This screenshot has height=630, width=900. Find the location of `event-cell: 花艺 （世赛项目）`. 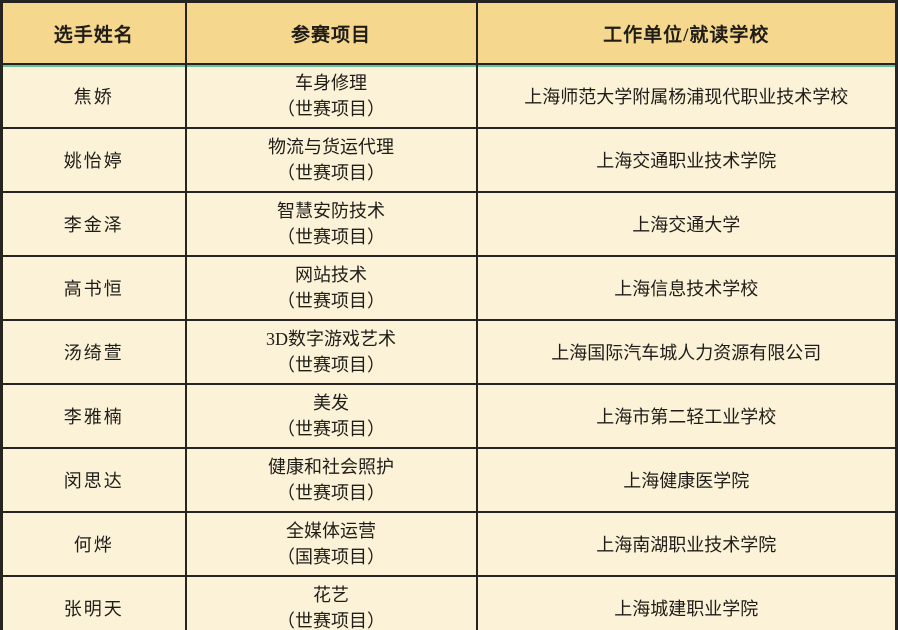

event-cell: 花艺 （世赛项目） is located at coordinates (331, 602).